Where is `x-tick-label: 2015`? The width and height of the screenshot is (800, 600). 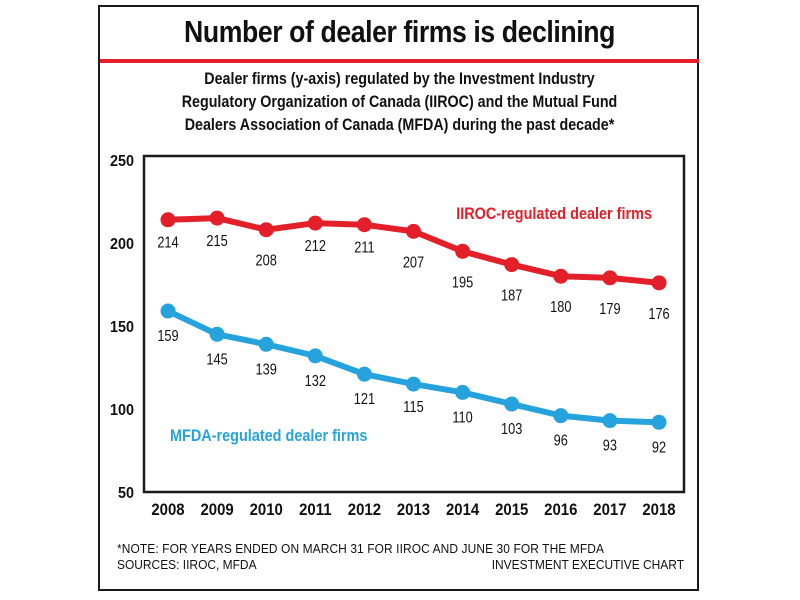 x-tick-label: 2015 is located at coordinates (511, 510).